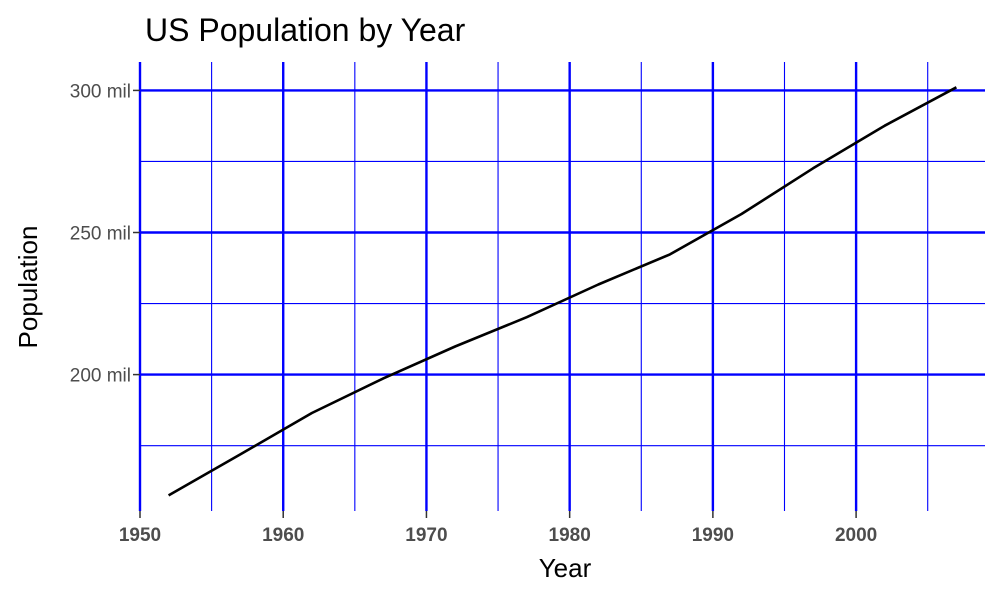 This screenshot has height=600, width=1000. Describe the element at coordinates (570, 535) in the screenshot. I see `x-tick-label: 1980` at that location.